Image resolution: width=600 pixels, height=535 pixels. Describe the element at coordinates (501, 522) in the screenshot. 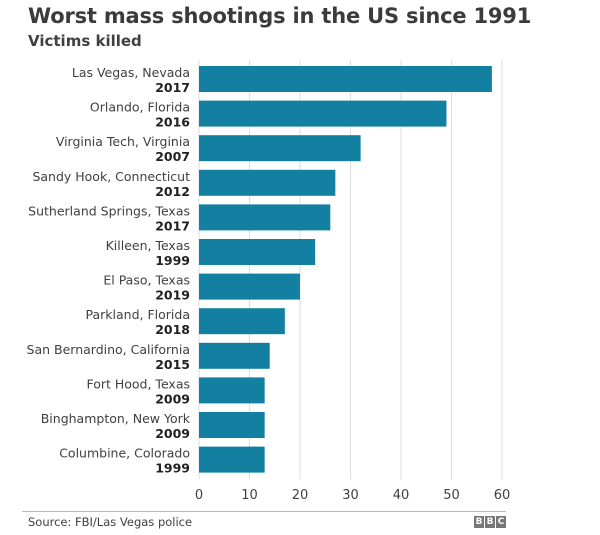

I see `bbc-logo-letter: C` at that location.